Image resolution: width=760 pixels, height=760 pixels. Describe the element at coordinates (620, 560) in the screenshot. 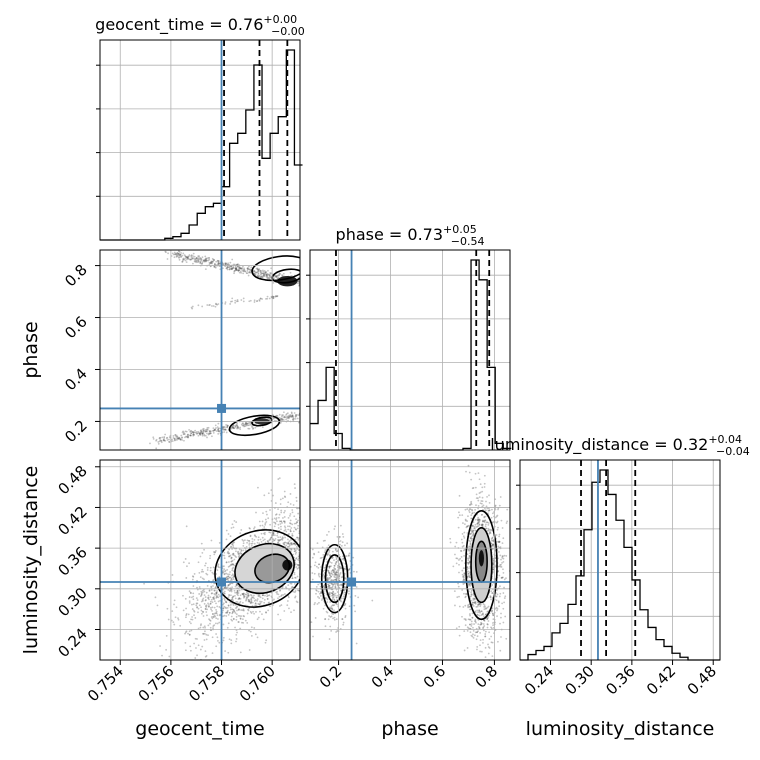

I see `panel-frame` at that location.